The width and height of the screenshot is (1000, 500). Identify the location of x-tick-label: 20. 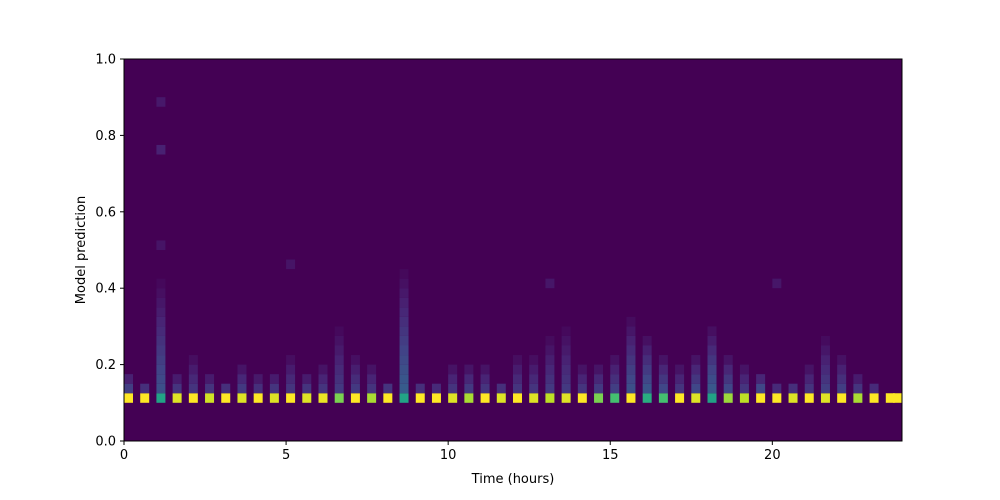
(772, 455).